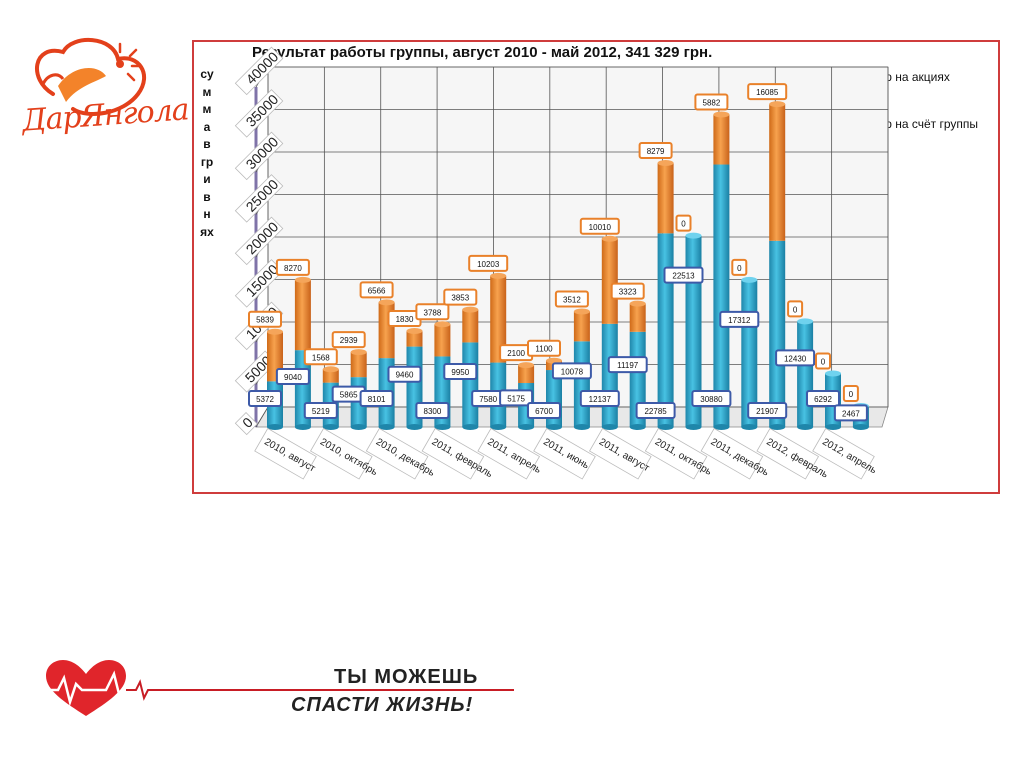 Image resolution: width=1024 pixels, height=768 pixels. What do you see at coordinates (564, 453) in the screenshot?
I see `x-tick-label: 2011, июнь` at bounding box center [564, 453].